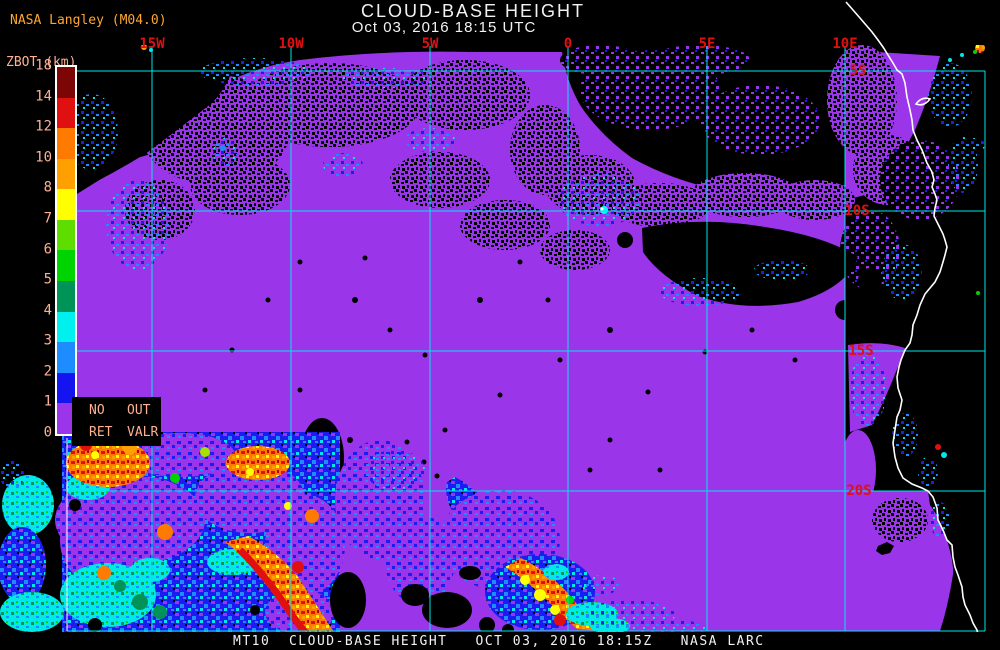 The image size is (1000, 650). What do you see at coordinates (101, 432) in the screenshot?
I see `legend-ret: RET` at bounding box center [101, 432].